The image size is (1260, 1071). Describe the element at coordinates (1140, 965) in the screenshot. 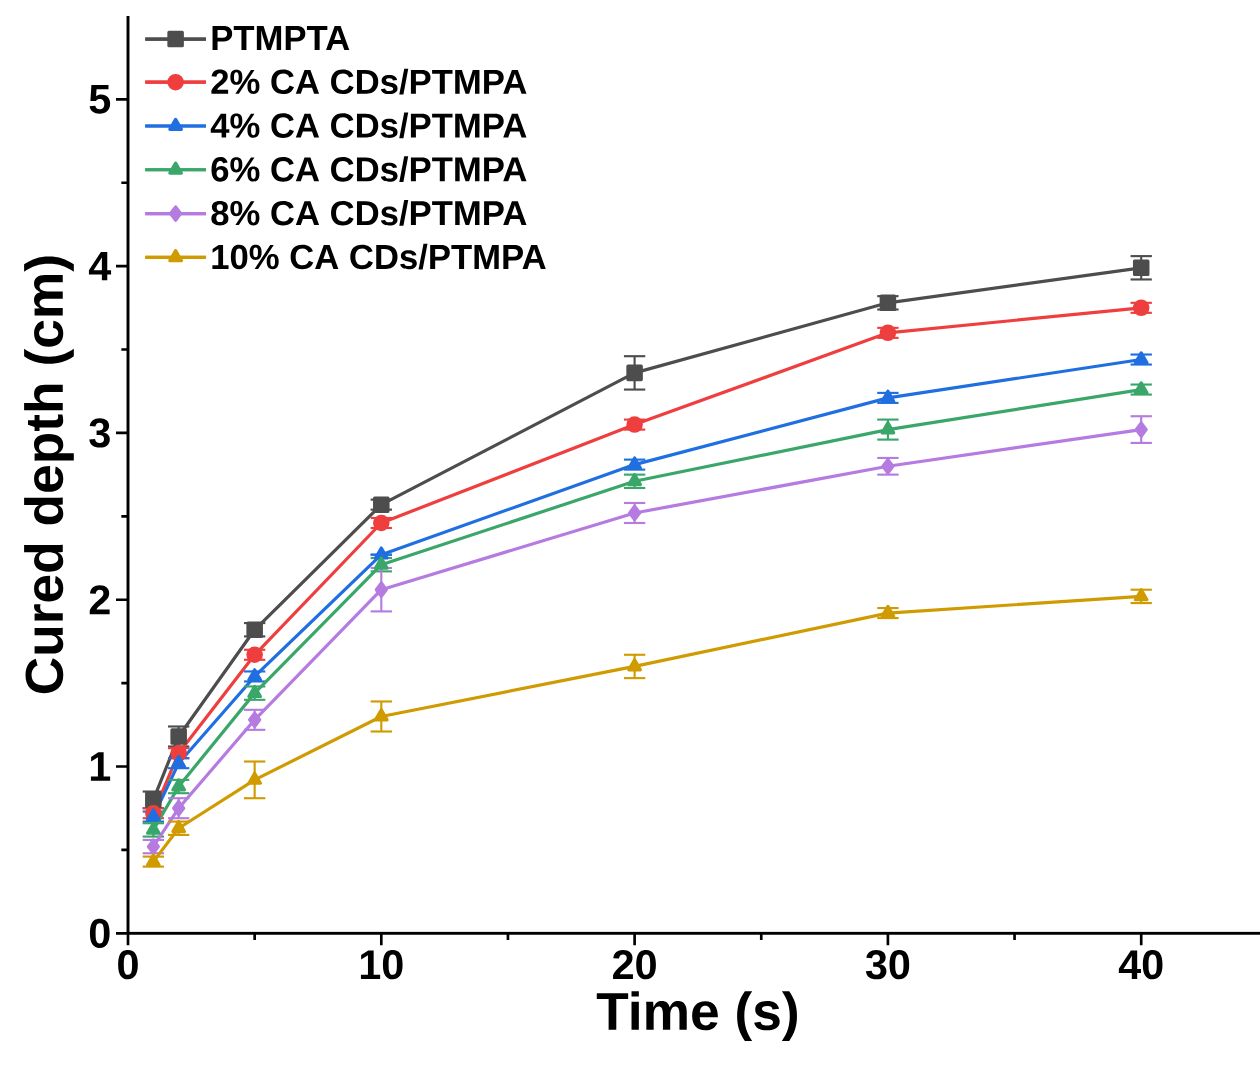

I see `x-tick-label: 40` at that location.